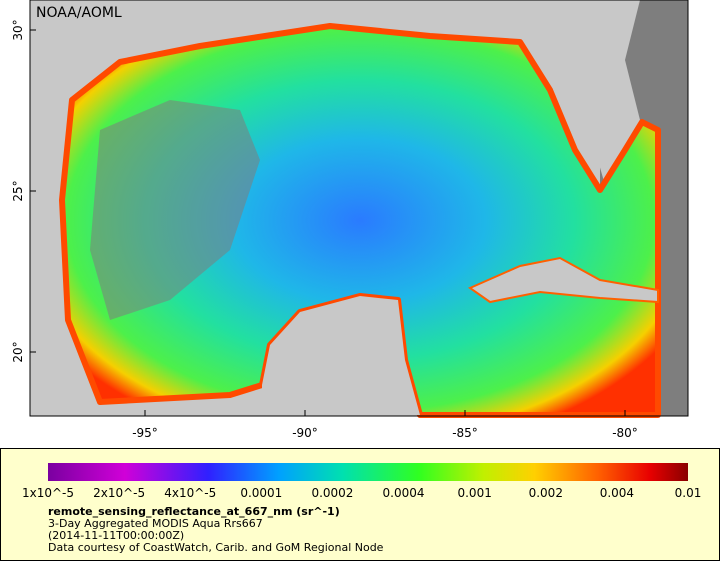  Describe the element at coordinates (465, 433) in the screenshot. I see `lon-label: -85°` at that location.